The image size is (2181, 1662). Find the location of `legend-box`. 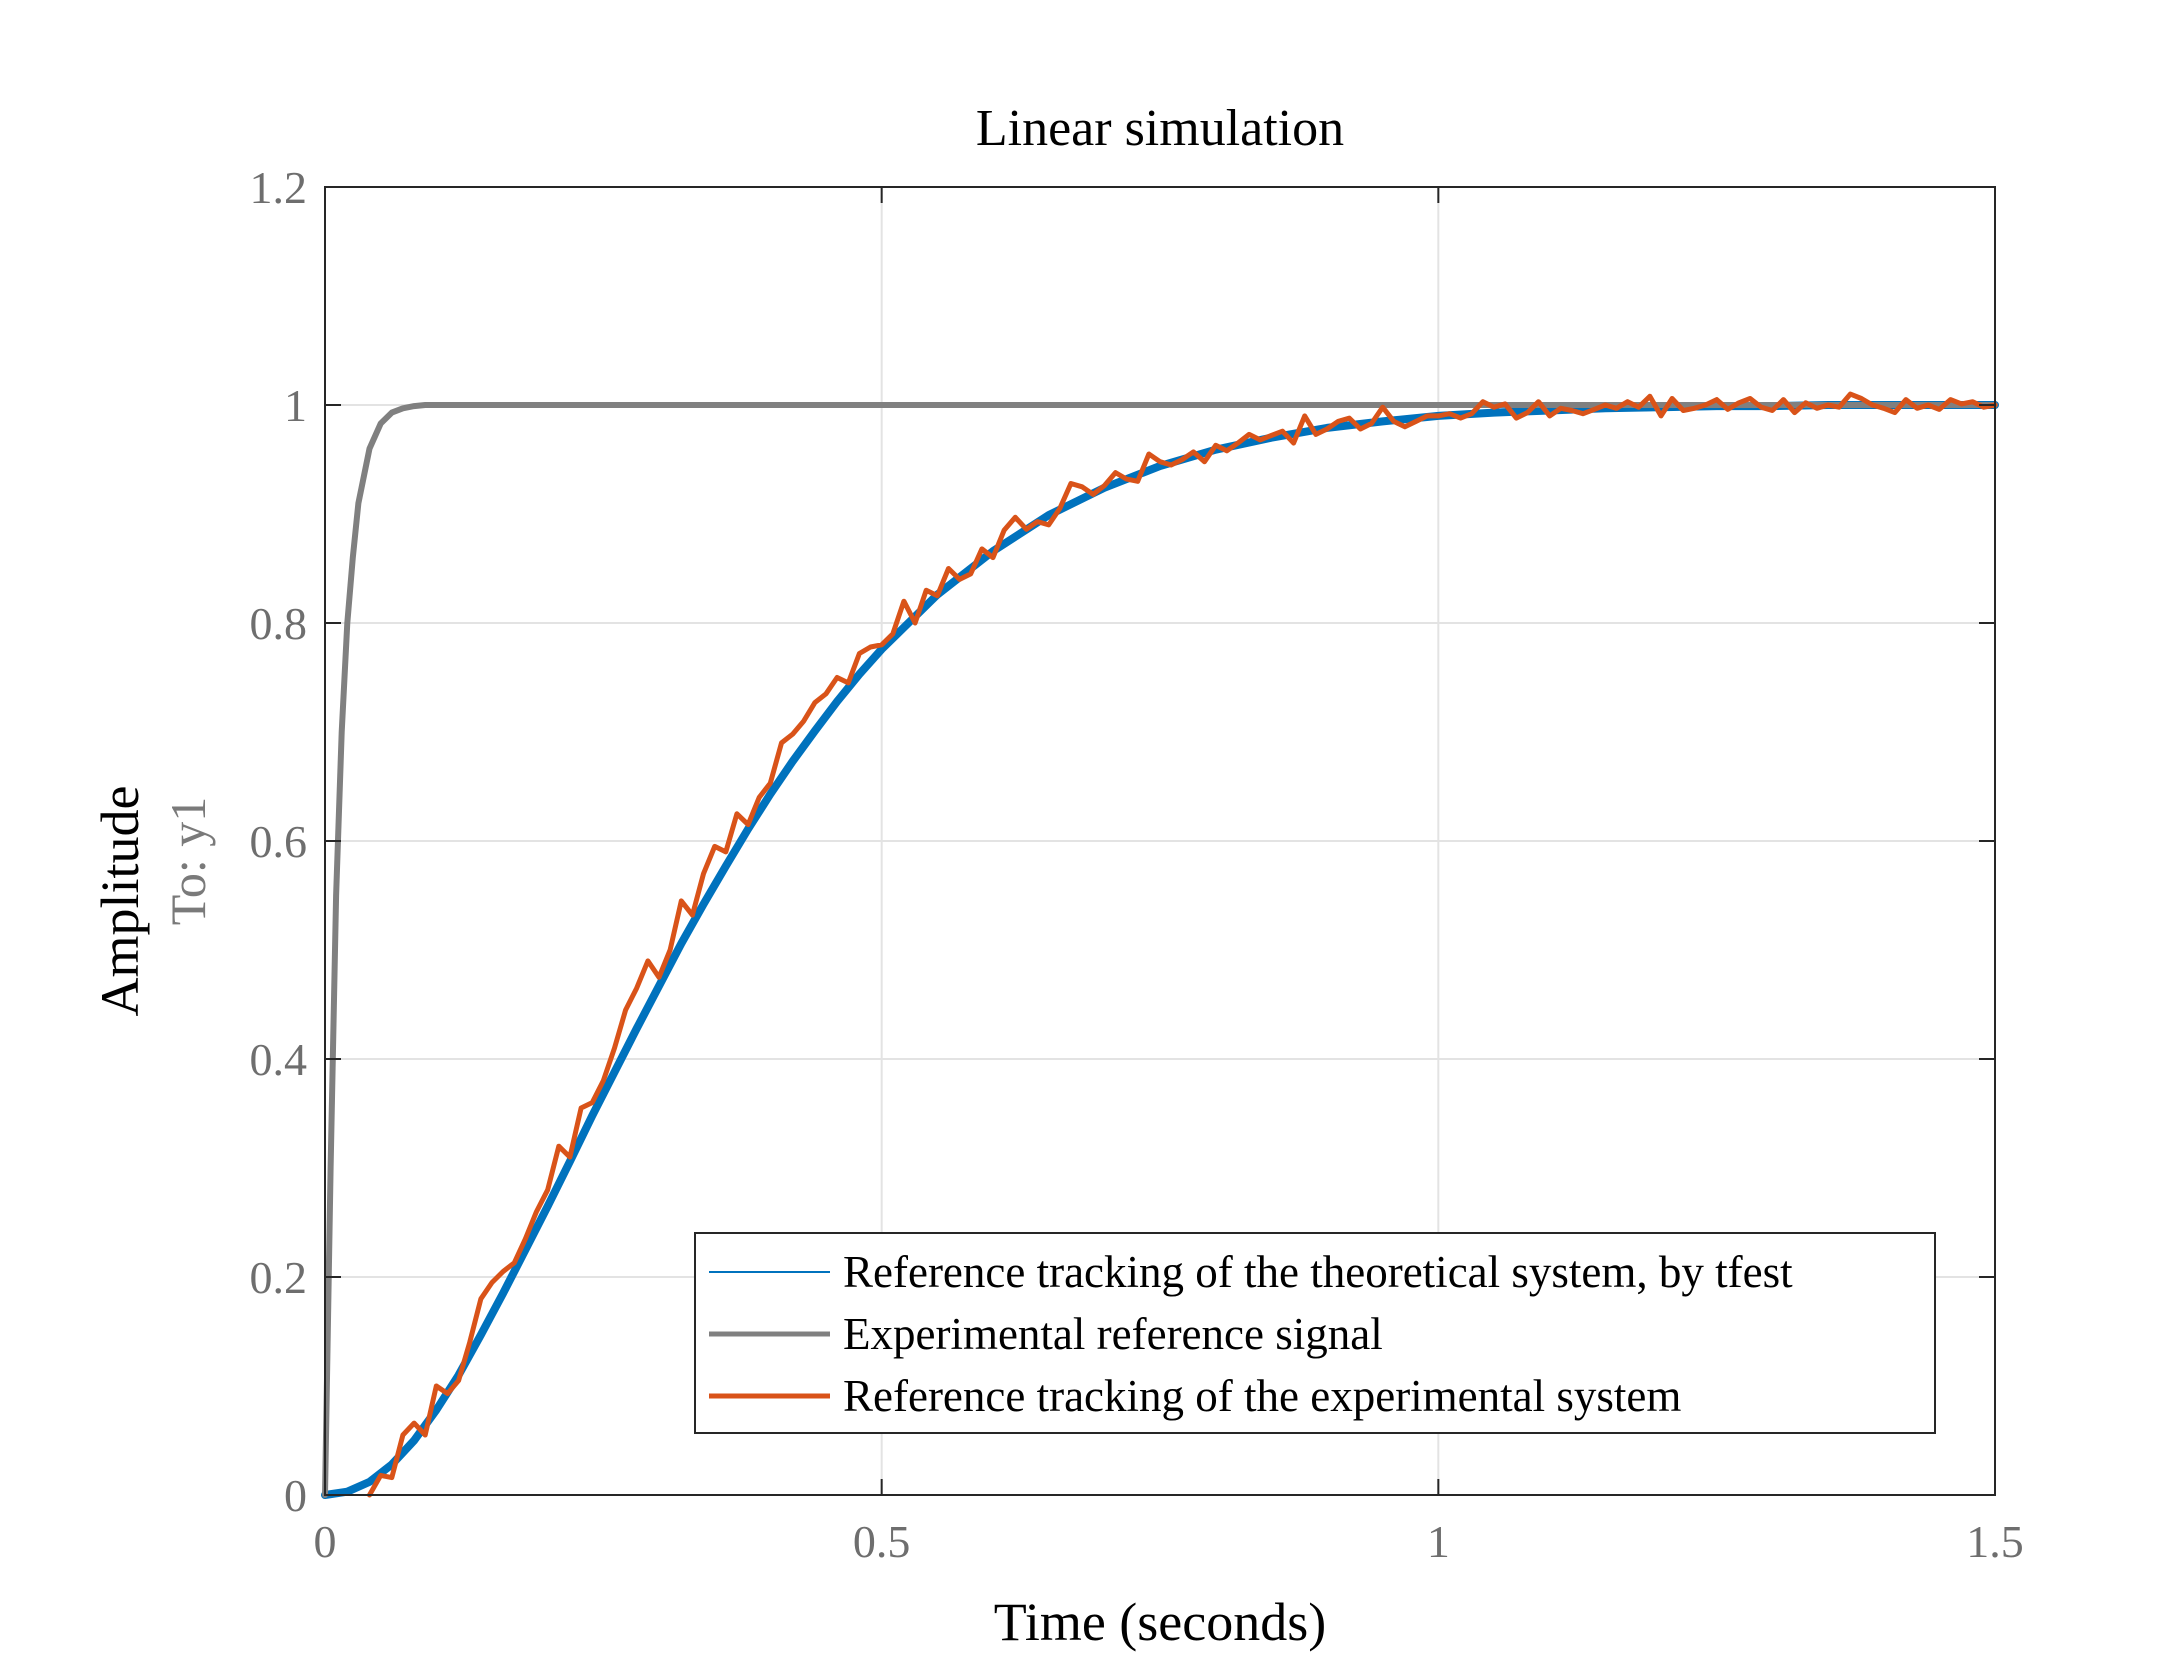

legend-box is located at coordinates (1315, 1333).